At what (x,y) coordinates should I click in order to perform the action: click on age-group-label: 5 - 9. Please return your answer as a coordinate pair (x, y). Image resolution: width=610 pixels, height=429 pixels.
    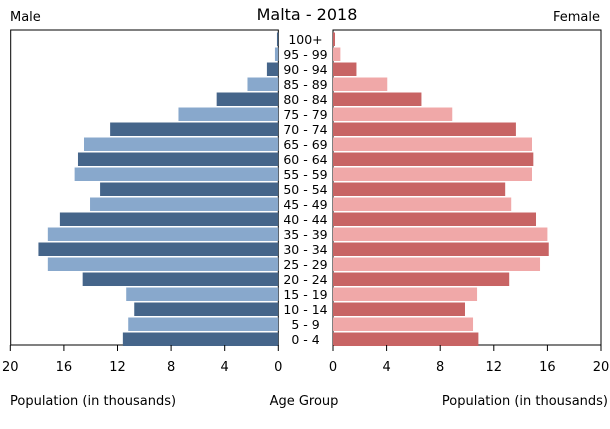
    Looking at the image, I should click on (305, 324).